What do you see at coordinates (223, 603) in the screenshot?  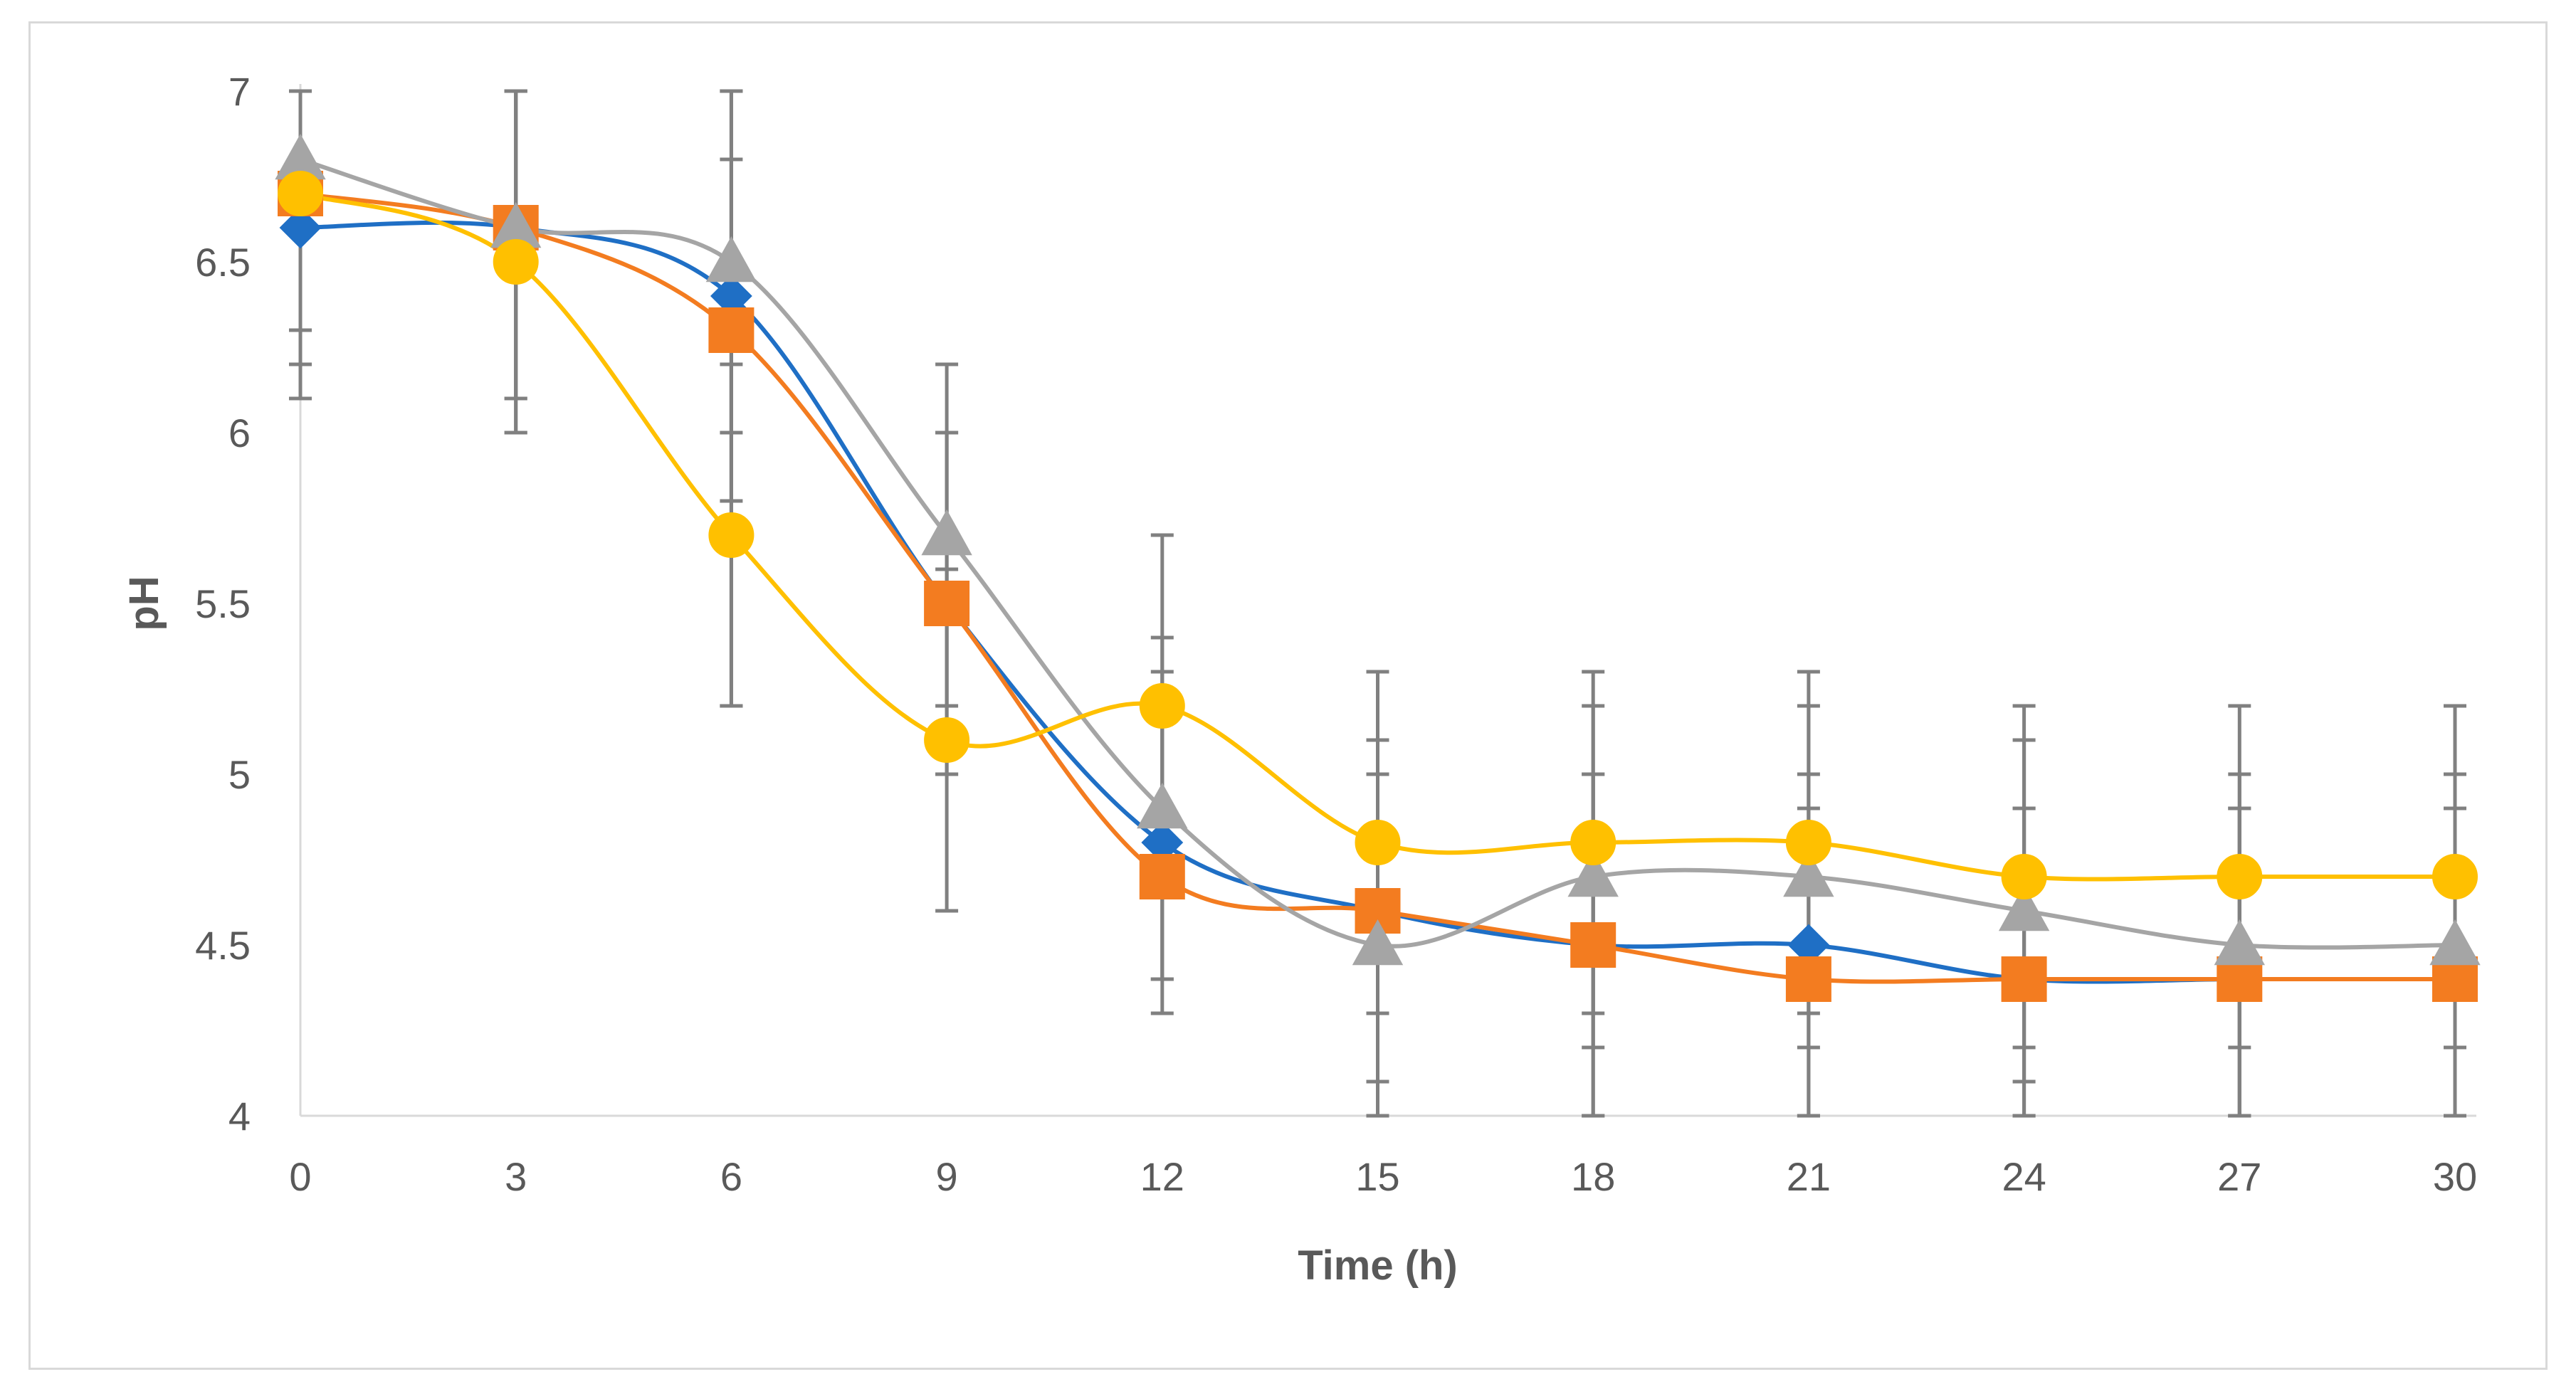 I see `y-tick-label: 5.5` at bounding box center [223, 603].